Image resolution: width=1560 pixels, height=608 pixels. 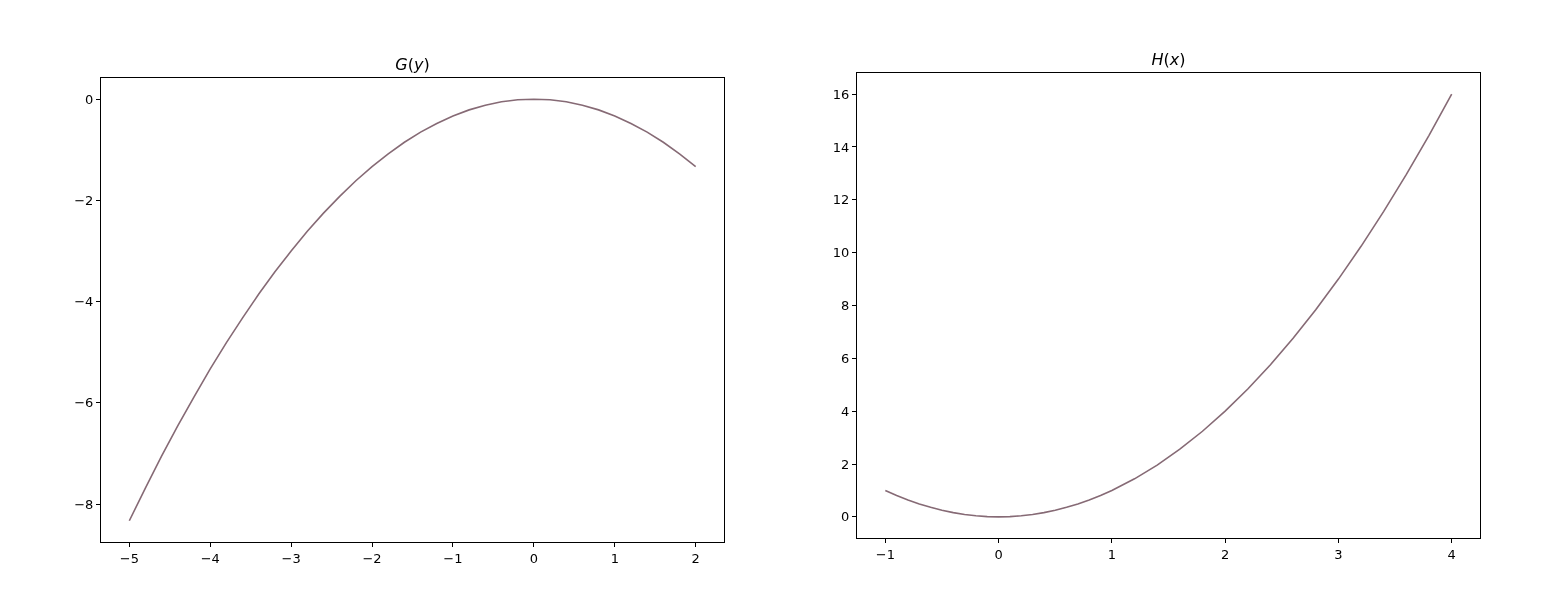 I want to click on y-tick-label: −2, so click(x=84, y=200).